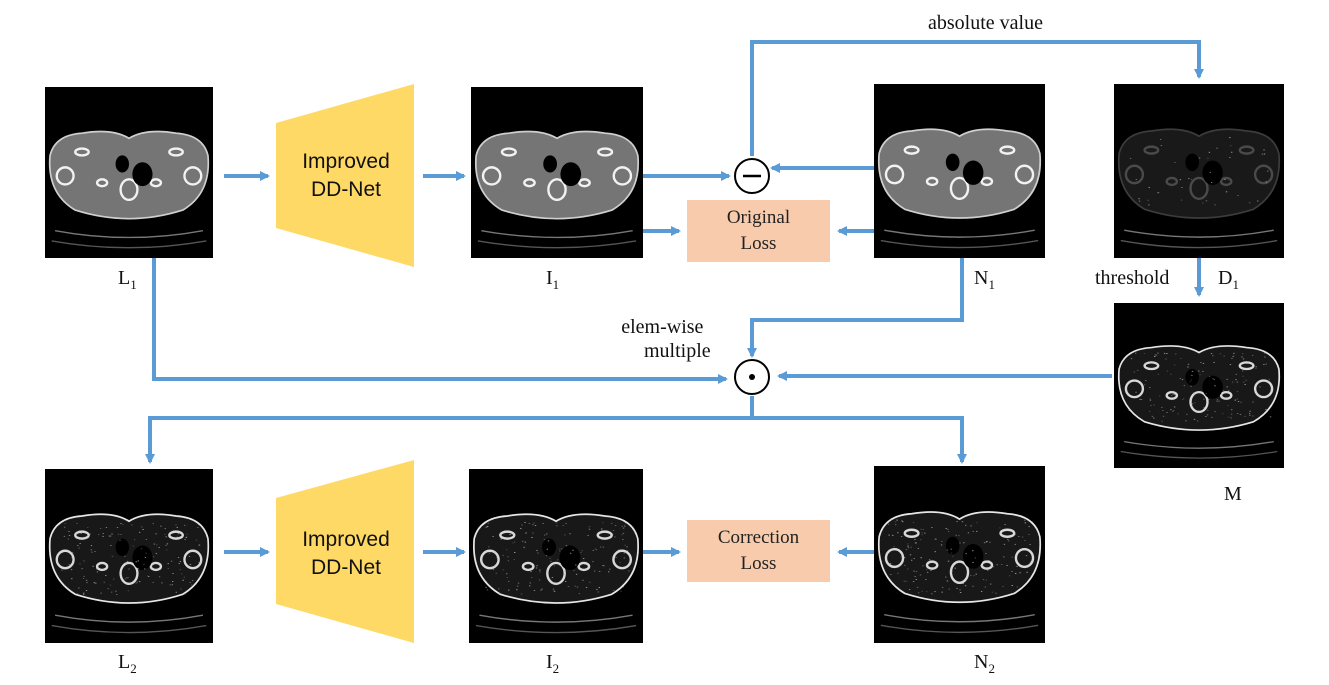 This screenshot has height=685, width=1329. What do you see at coordinates (557, 189) in the screenshot?
I see `ct-slice-I1` at bounding box center [557, 189].